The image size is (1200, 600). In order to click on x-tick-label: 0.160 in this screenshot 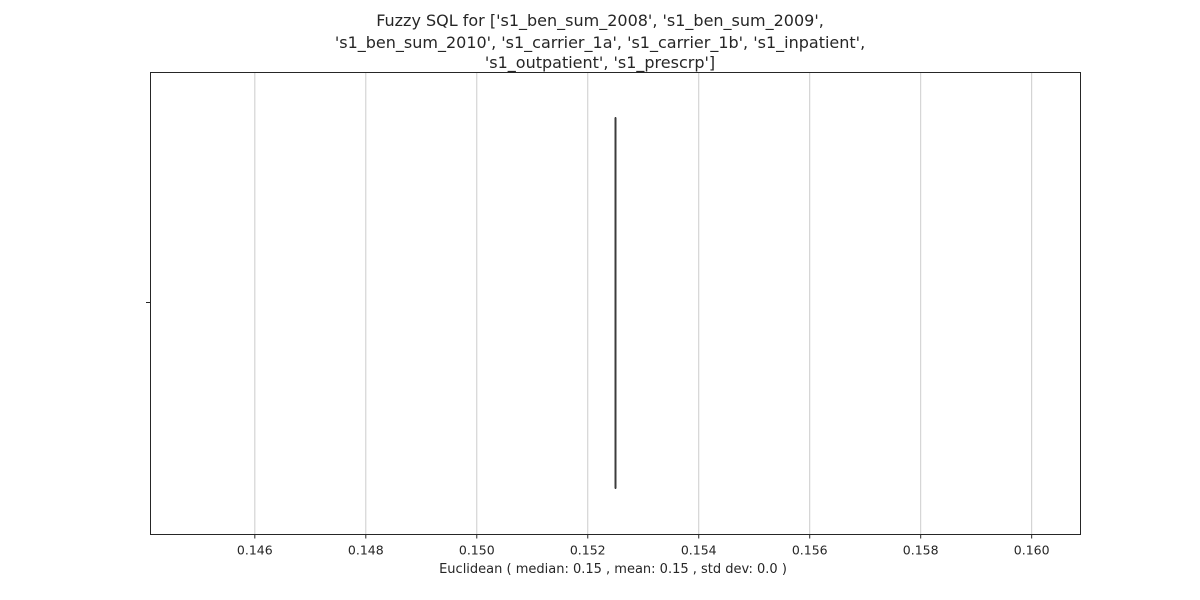, I will do `click(1032, 550)`.